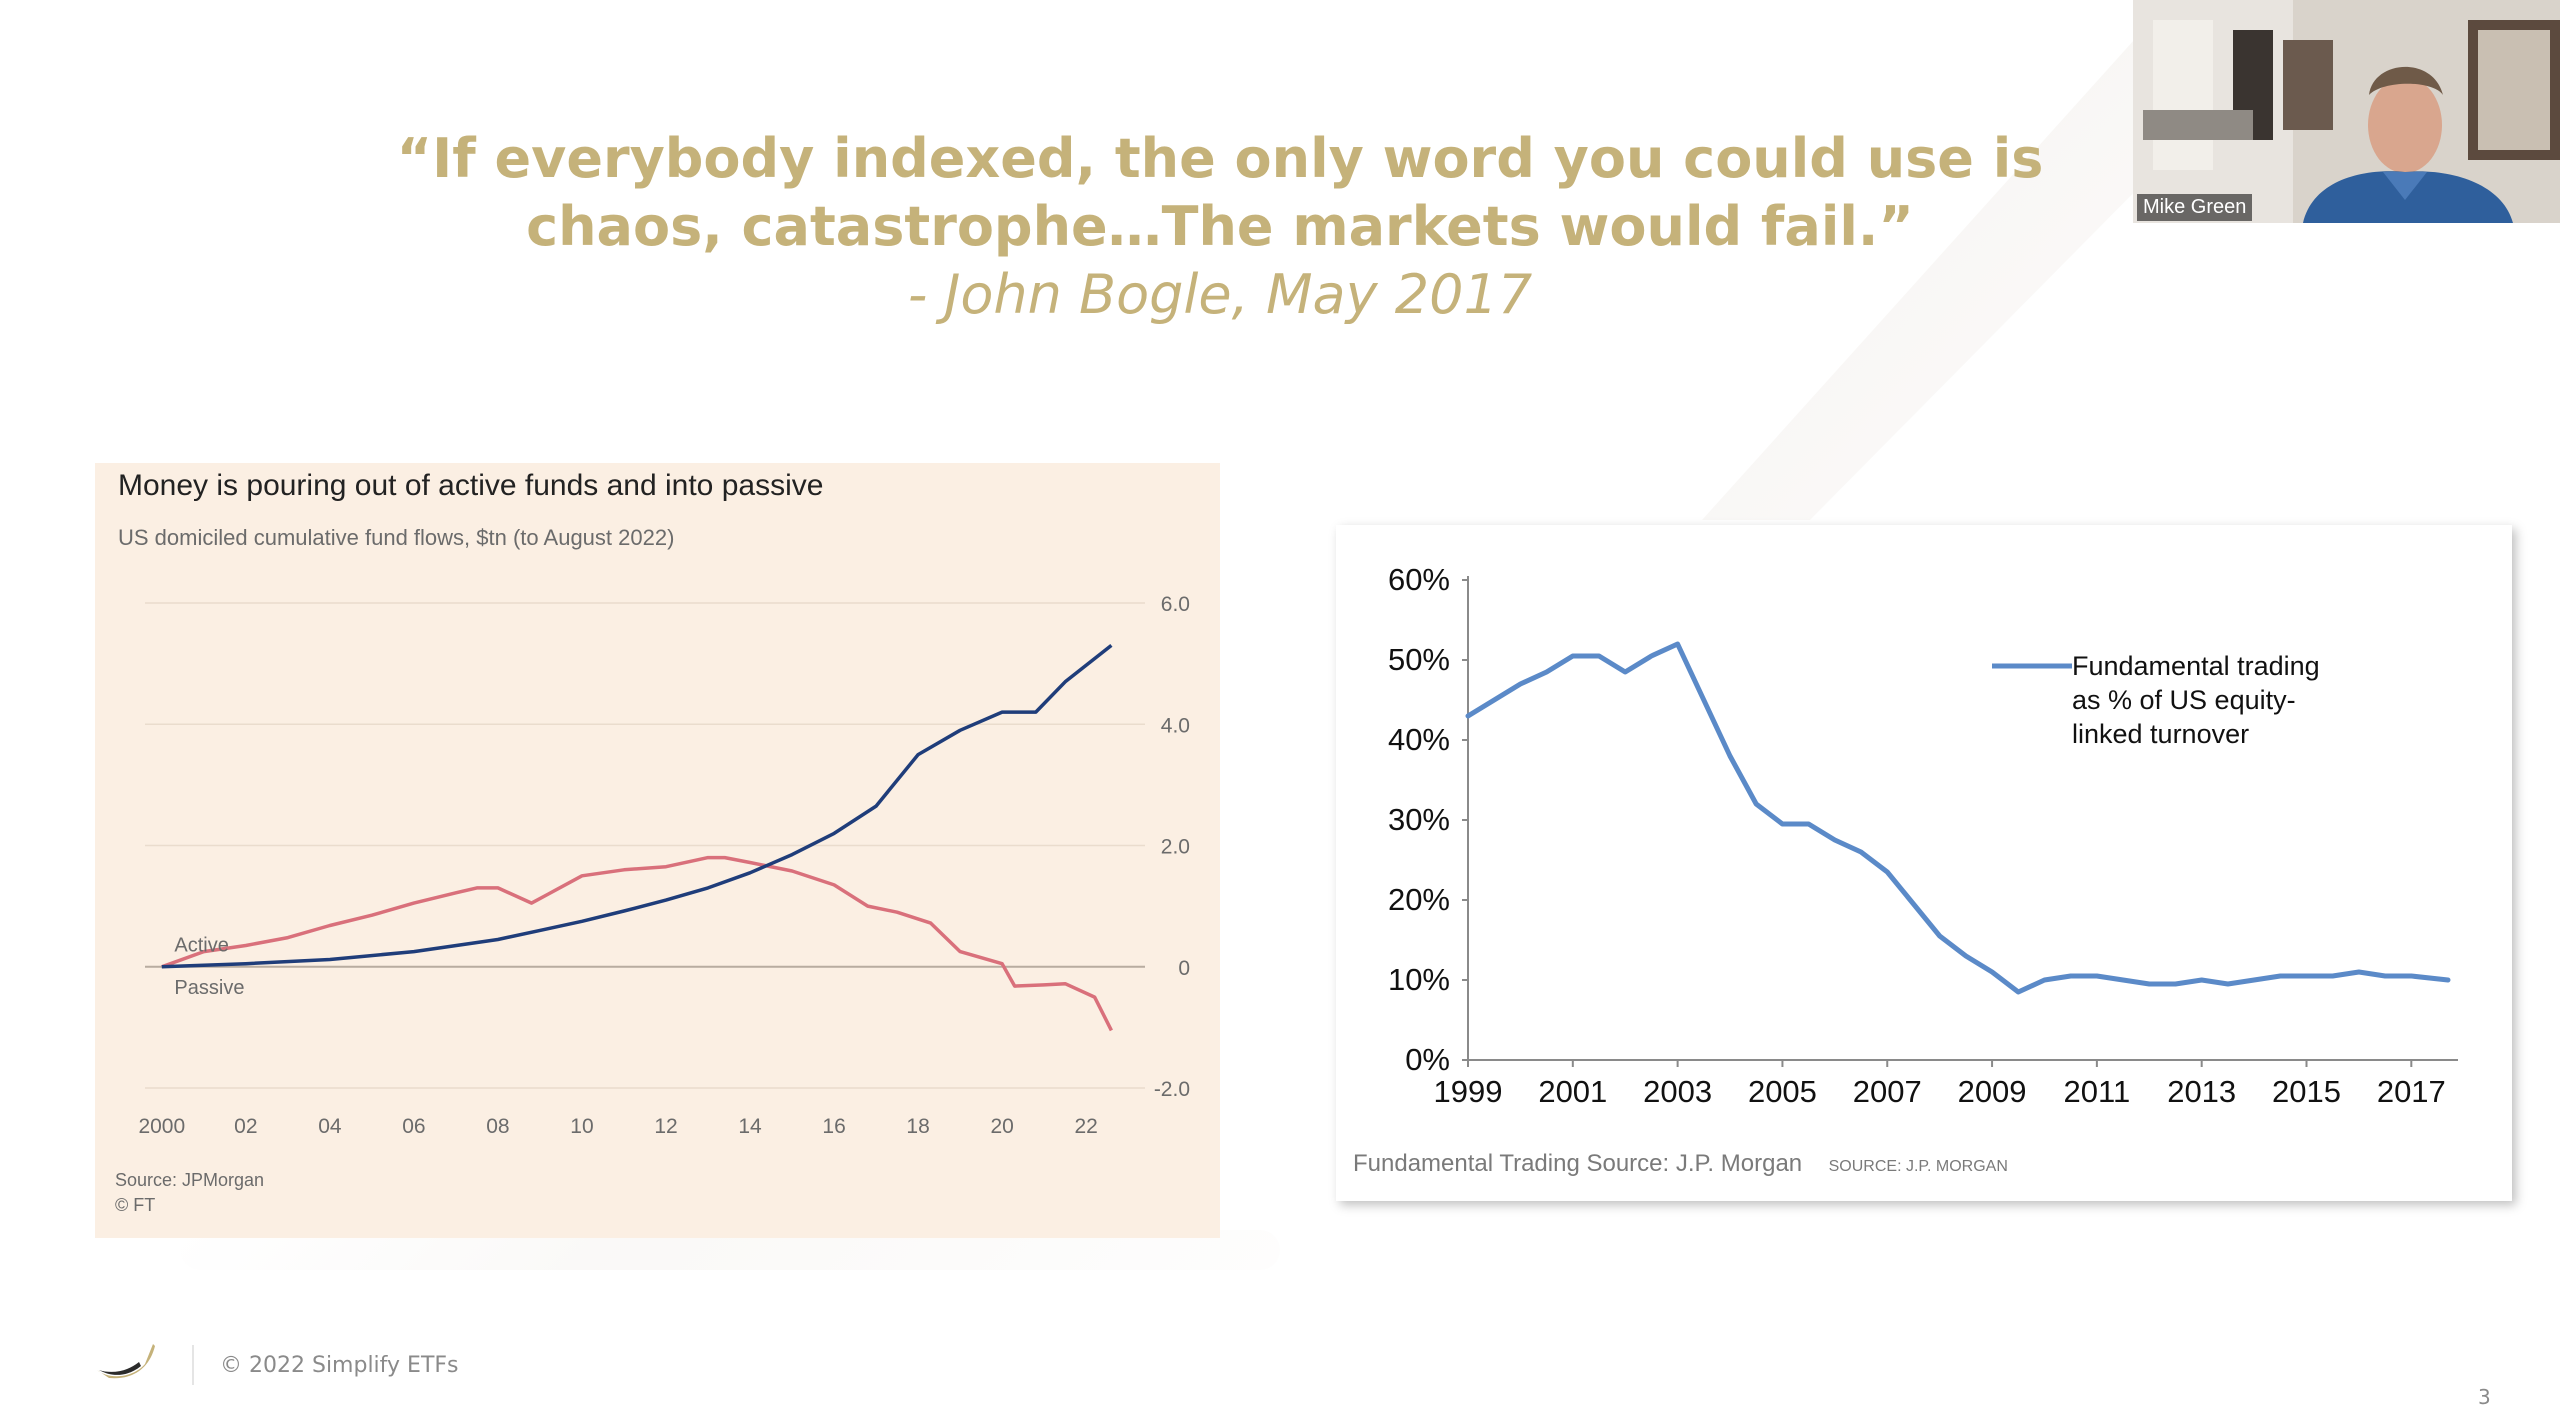  I want to click on source-small: SOURCE: J.P. MORGAN, so click(1918, 1166).